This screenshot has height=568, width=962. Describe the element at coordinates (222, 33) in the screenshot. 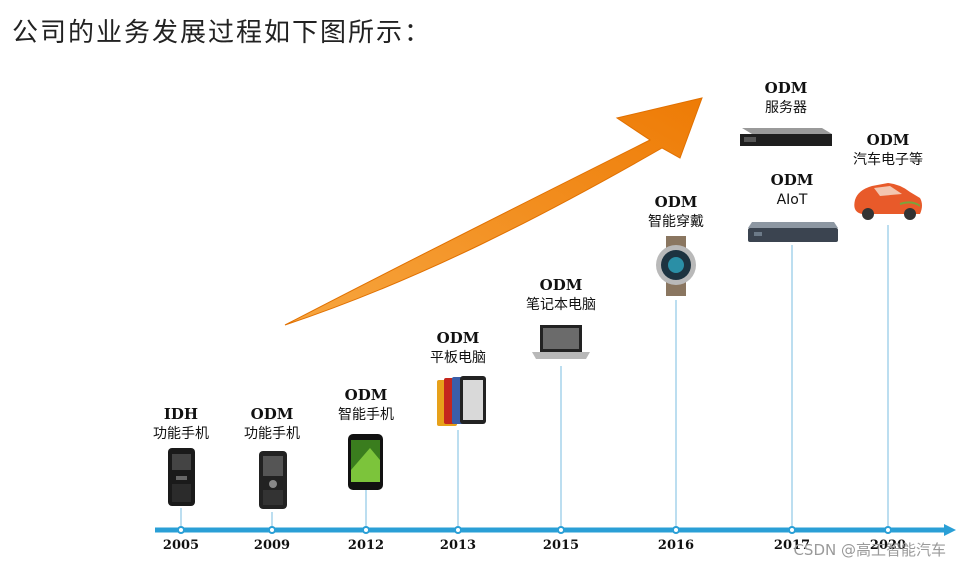

I see `page-title: 公司的业务发展过程如下图所示：` at that location.